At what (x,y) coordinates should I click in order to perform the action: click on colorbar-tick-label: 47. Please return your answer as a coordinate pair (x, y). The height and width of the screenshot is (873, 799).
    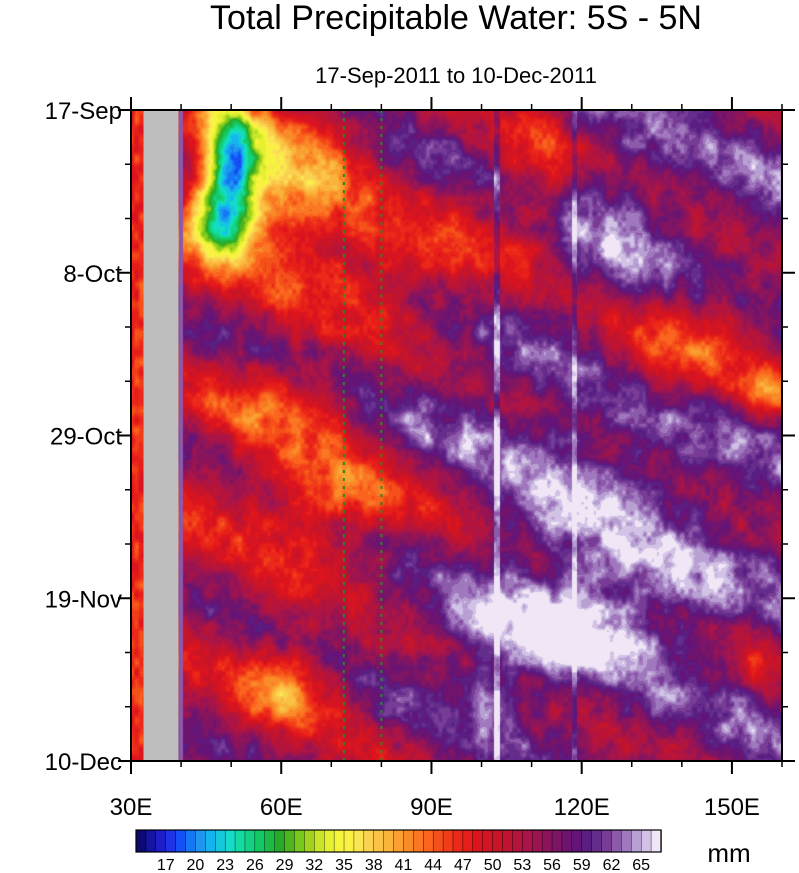
    Looking at the image, I should click on (463, 865).